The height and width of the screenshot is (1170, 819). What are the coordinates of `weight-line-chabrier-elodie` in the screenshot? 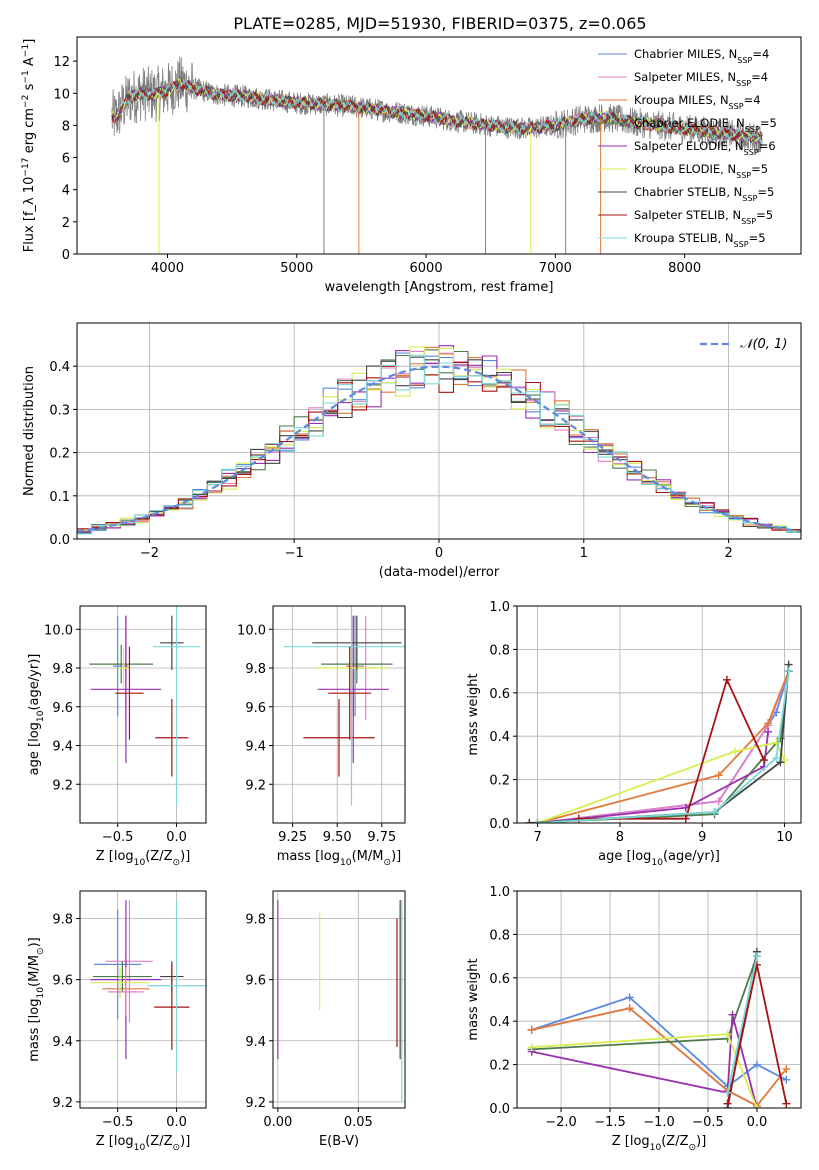 It's located at (659, 746).